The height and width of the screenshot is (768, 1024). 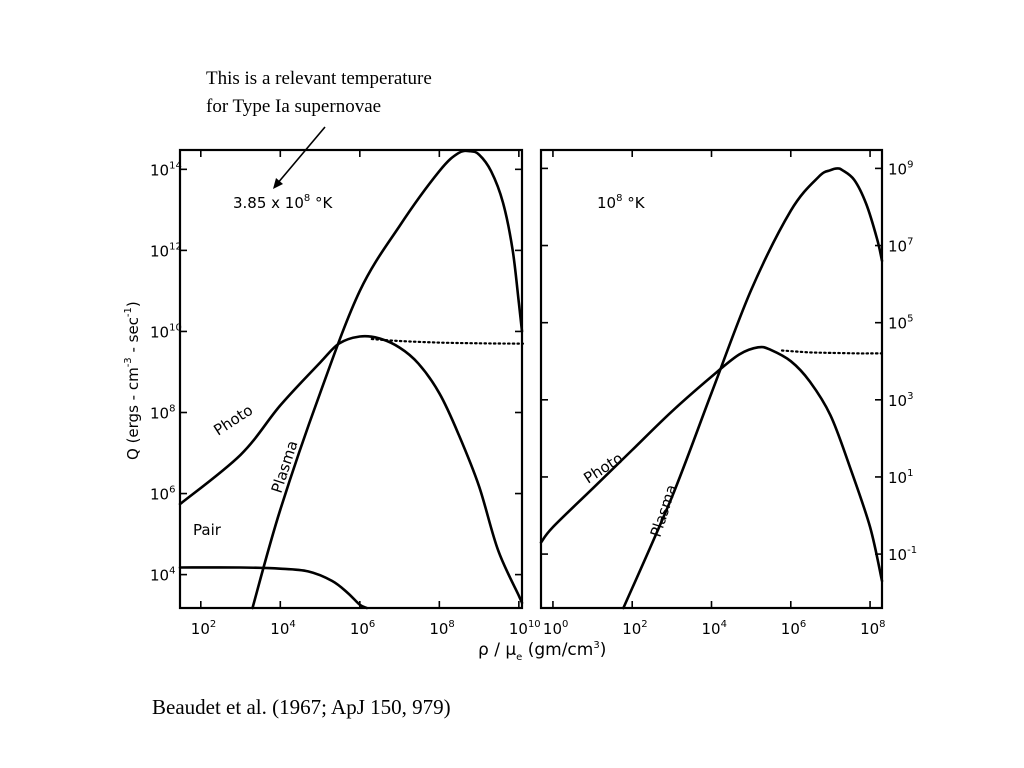 I want to click on right-ytick-label-4: 10⁷, so click(x=900, y=246).